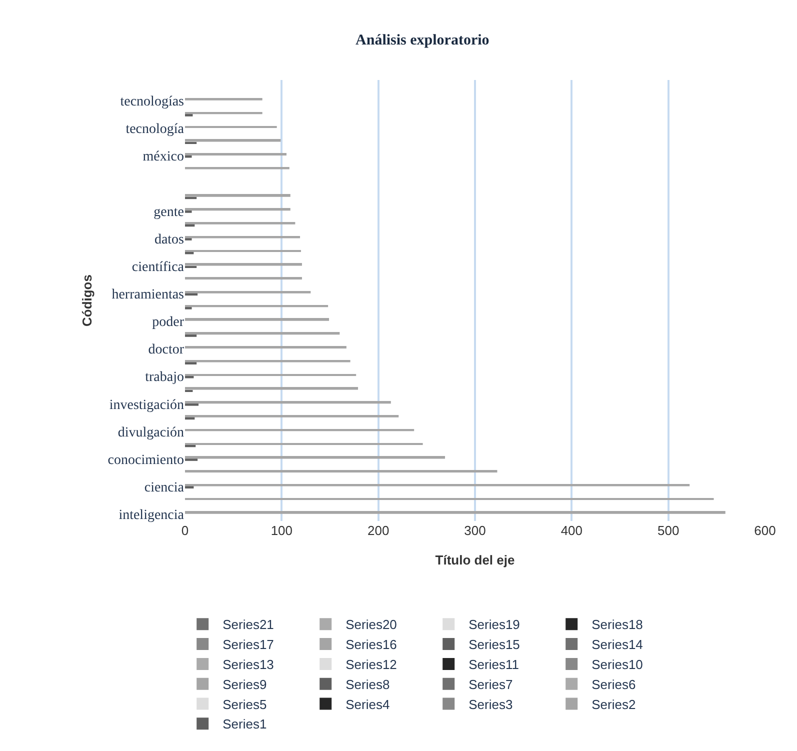  Describe the element at coordinates (765, 530) in the screenshot. I see `x-tick-label: 600` at that location.